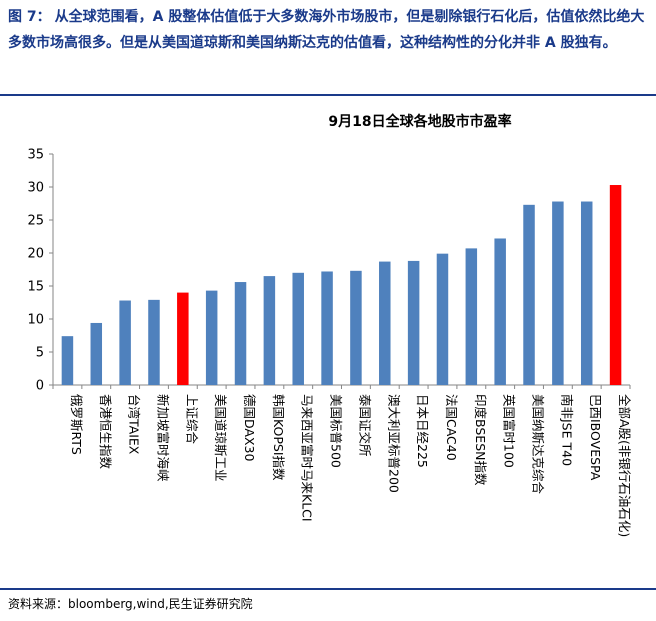  I want to click on y-tick-label: 10, so click(35, 320).